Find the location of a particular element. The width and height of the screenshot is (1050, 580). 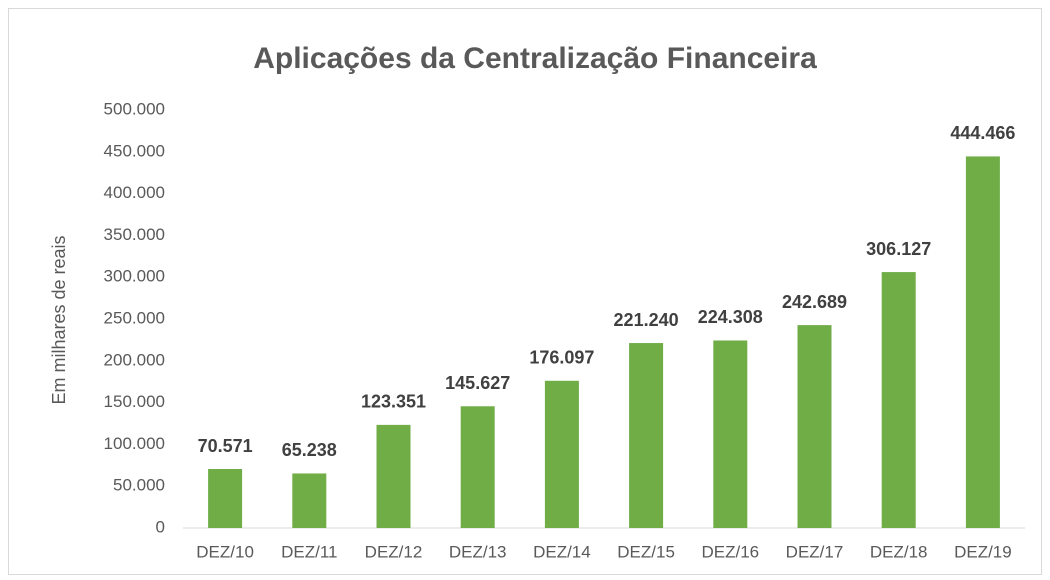

x-tick-label: DEZ/19 is located at coordinates (983, 551).